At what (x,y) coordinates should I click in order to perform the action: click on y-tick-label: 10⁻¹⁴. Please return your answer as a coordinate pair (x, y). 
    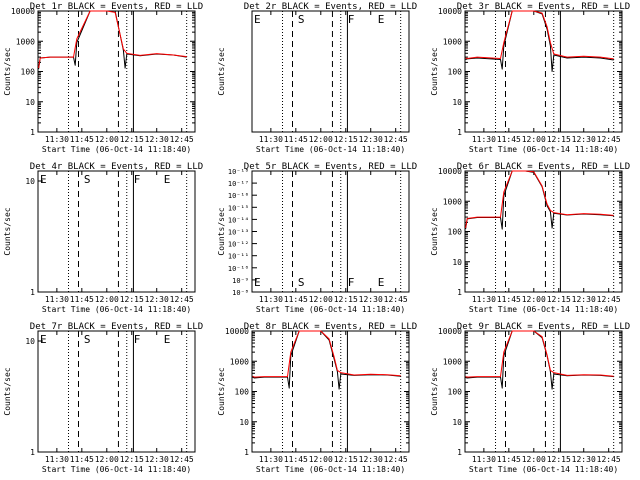
    Looking at the image, I should click on (238, 220).